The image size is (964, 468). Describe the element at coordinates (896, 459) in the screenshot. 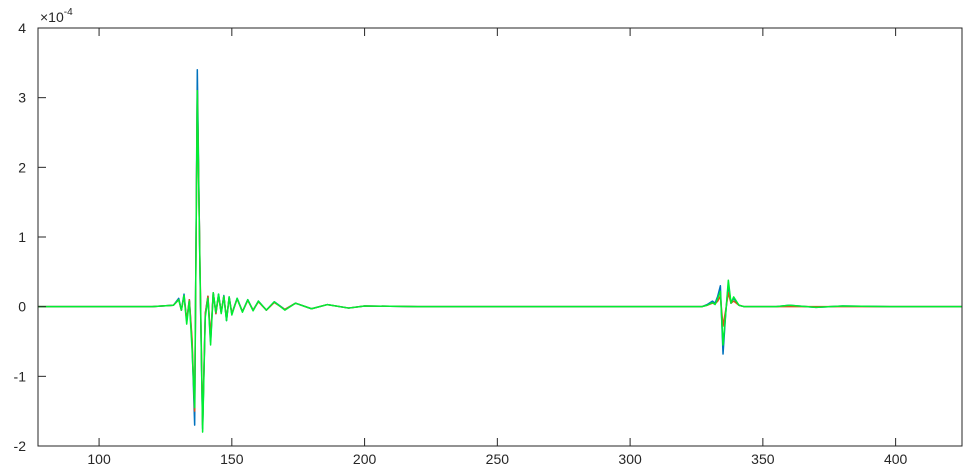

I see `x-tick-label: 400` at that location.